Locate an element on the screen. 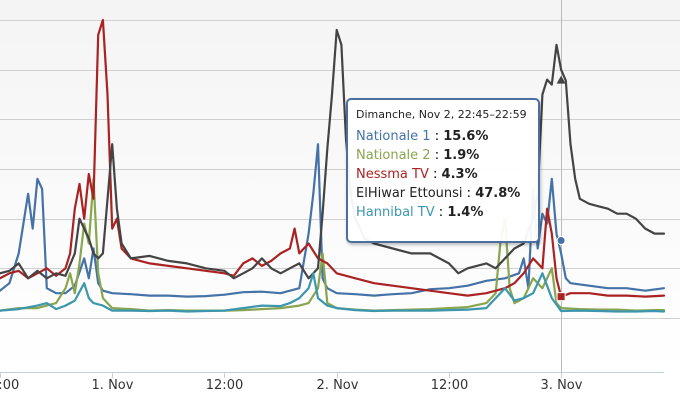  tooltip-row-nationale-2: Nationale 2 : 1.9% is located at coordinates (443, 155).